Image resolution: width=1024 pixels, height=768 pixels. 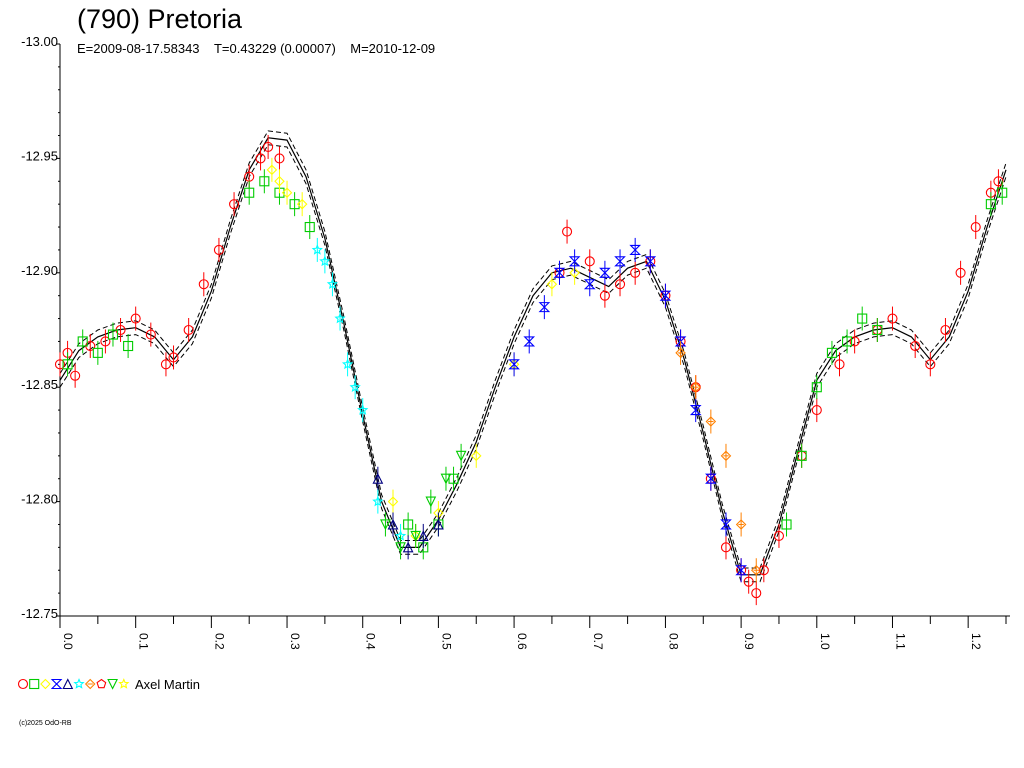 I want to click on x-tick-label: 1.1, so click(x=900, y=641).